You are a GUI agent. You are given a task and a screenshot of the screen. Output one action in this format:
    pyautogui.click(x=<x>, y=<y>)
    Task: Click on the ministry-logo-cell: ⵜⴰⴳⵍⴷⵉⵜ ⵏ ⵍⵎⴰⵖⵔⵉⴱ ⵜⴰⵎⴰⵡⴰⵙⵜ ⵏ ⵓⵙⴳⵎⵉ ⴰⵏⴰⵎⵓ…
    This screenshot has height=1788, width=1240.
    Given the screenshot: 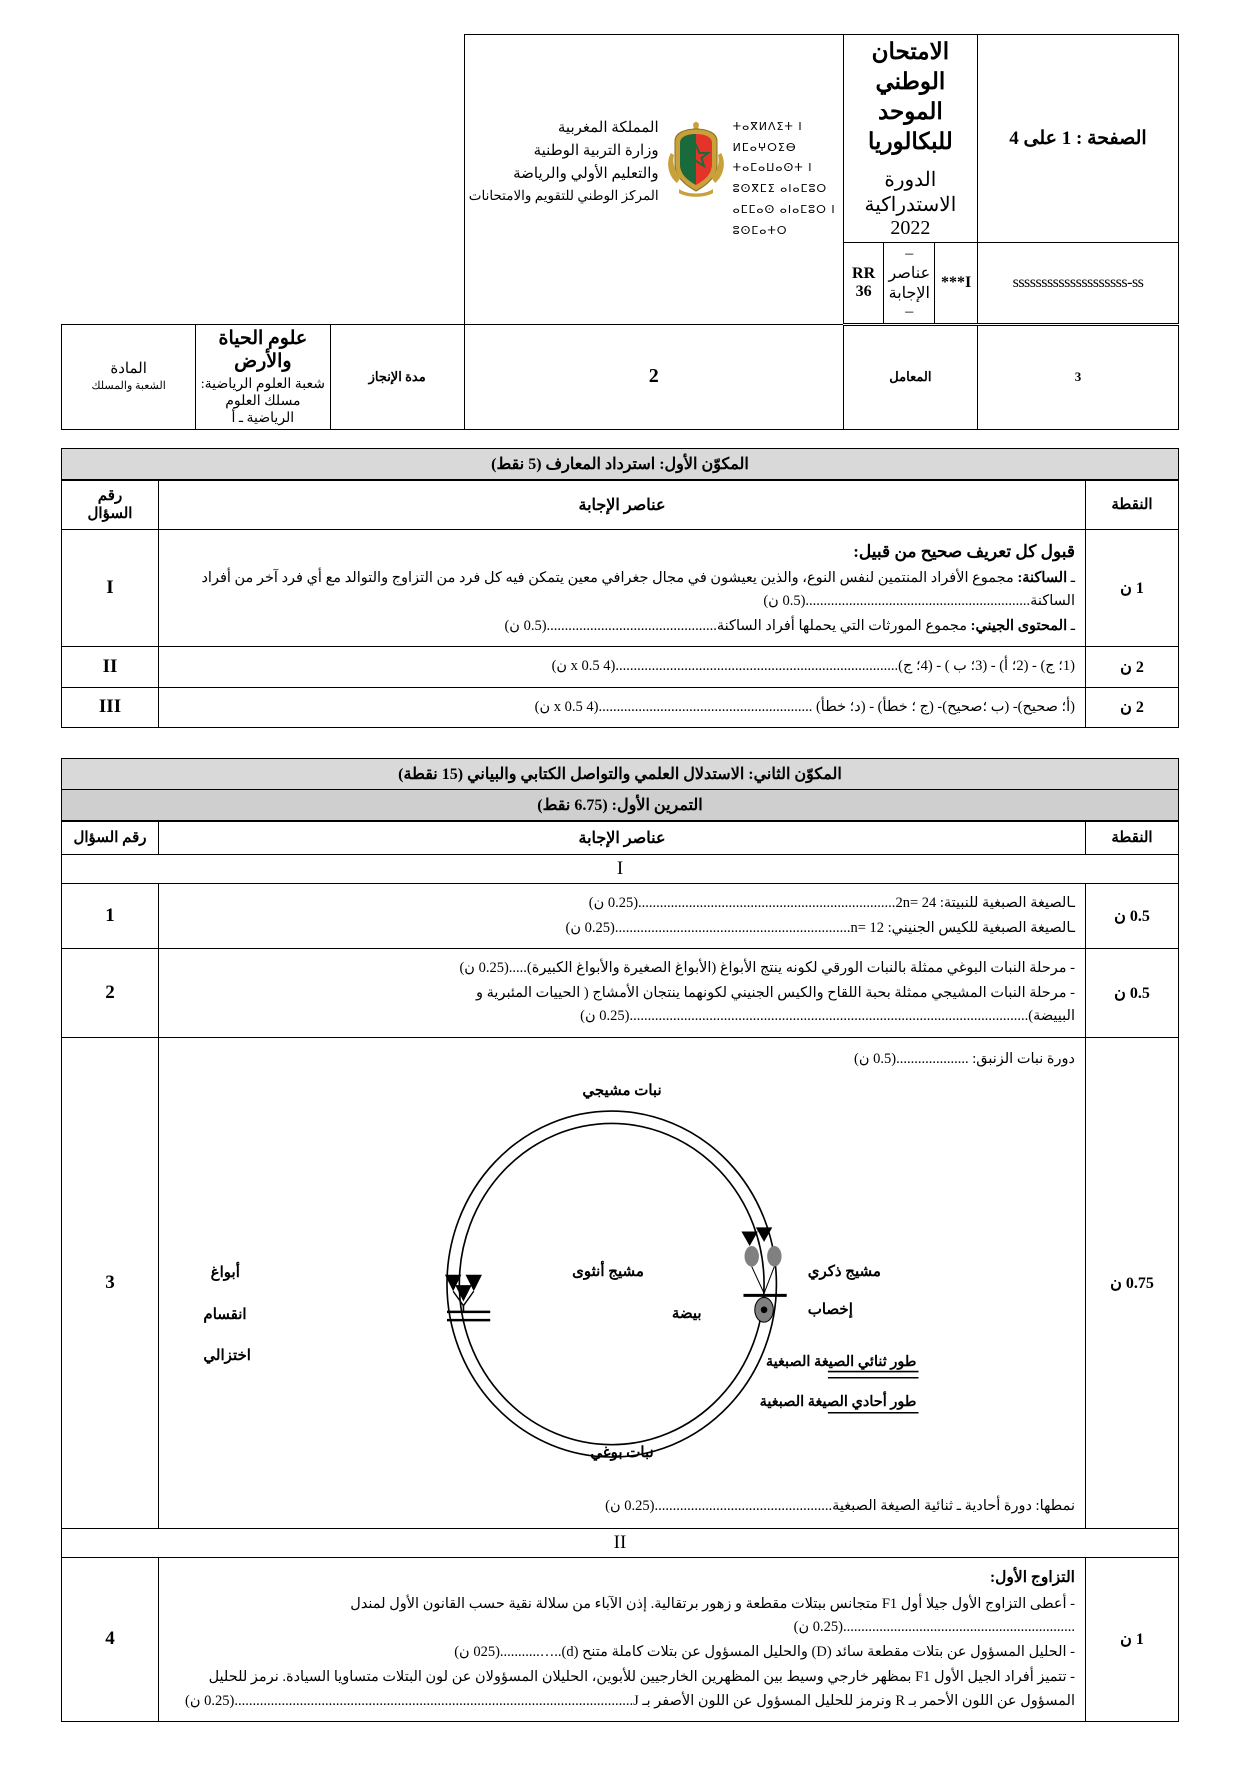 What is the action you would take?
    pyautogui.click(x=653, y=179)
    